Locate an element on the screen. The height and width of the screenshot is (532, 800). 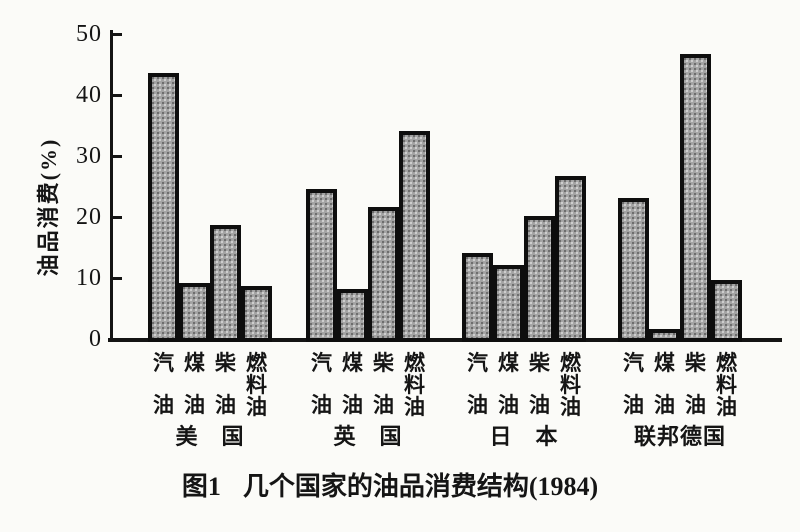
bar-联邦德国-柴油 is located at coordinates (695, 198).